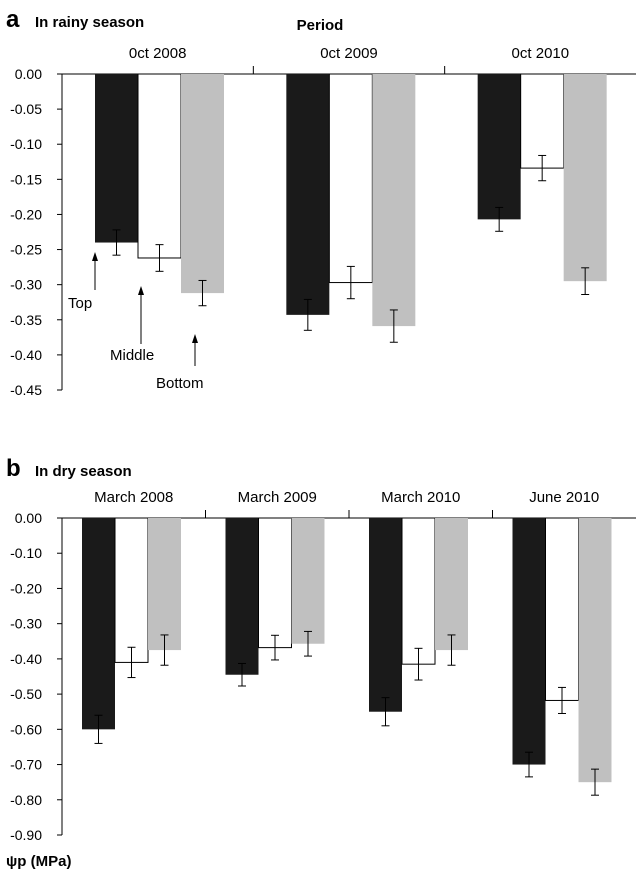  I want to click on y-tick-label: -0.50, so click(26, 694).